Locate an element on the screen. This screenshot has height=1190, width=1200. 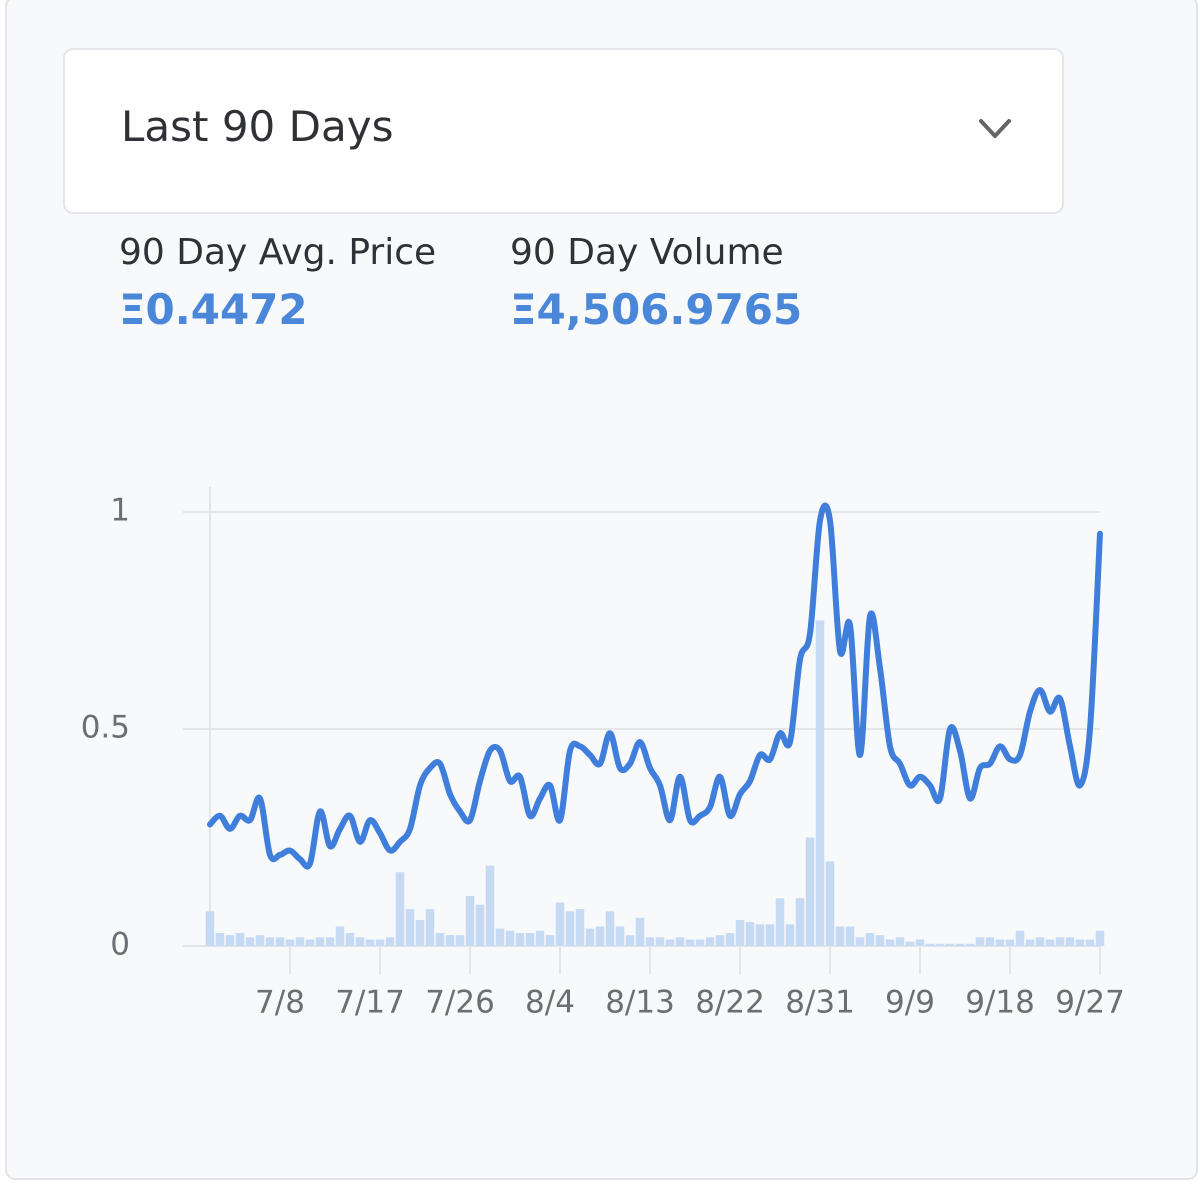
x-tick-label: 7/26 is located at coordinates (460, 1003).